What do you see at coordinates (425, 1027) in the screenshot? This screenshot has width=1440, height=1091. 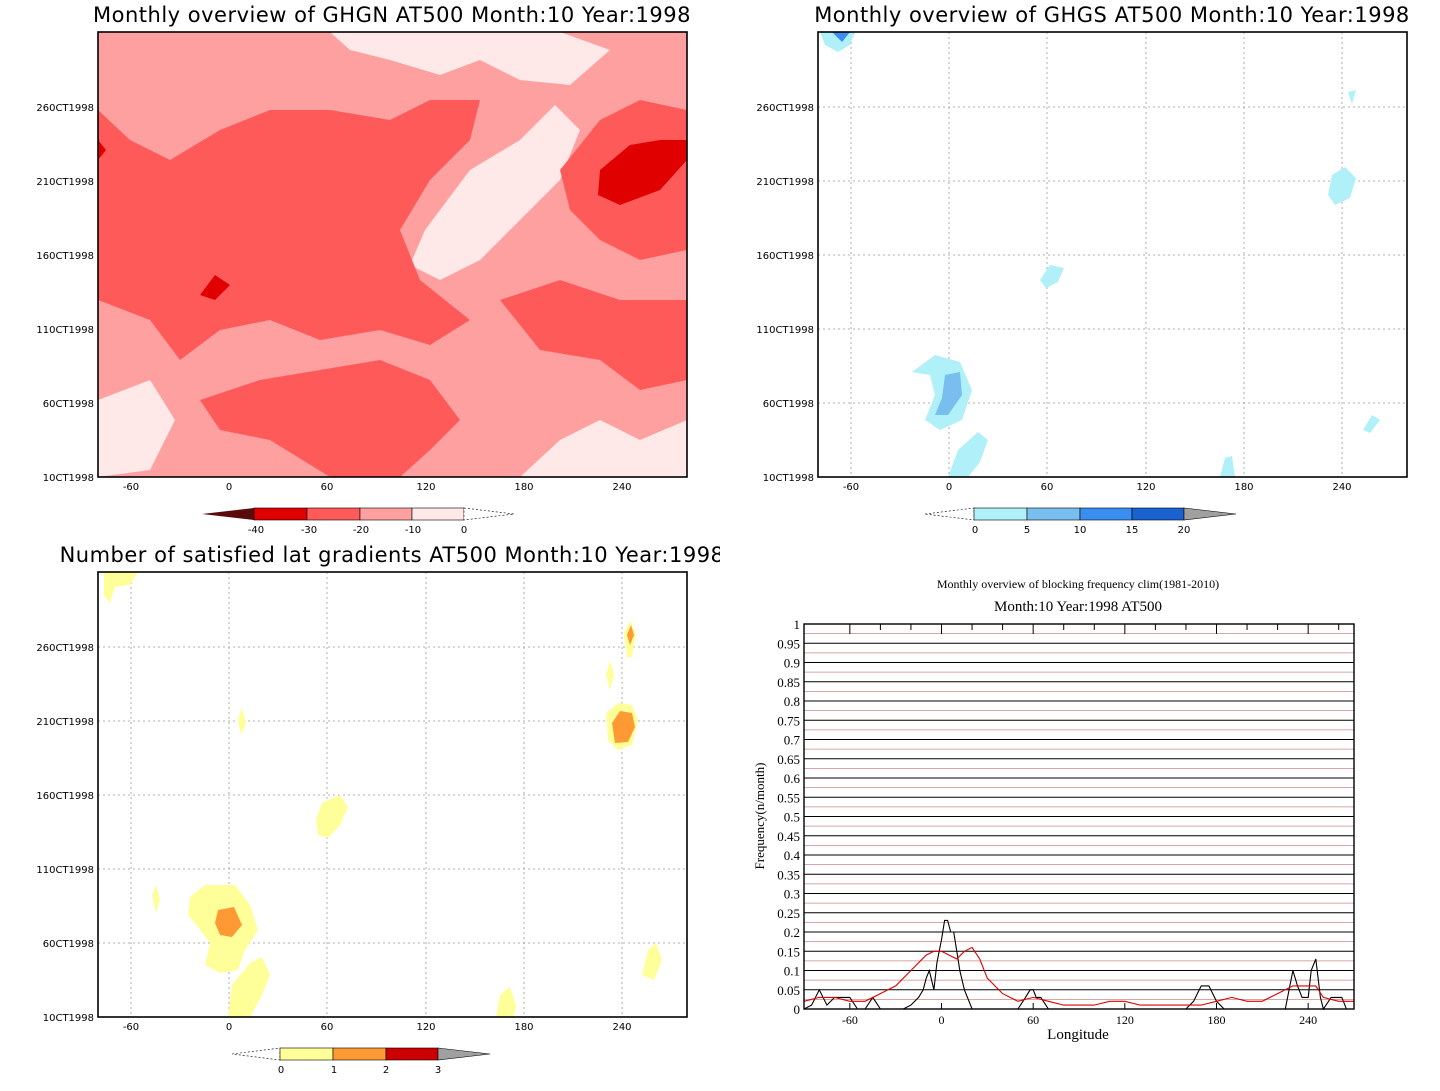 I see `lat-x-tick: 120` at bounding box center [425, 1027].